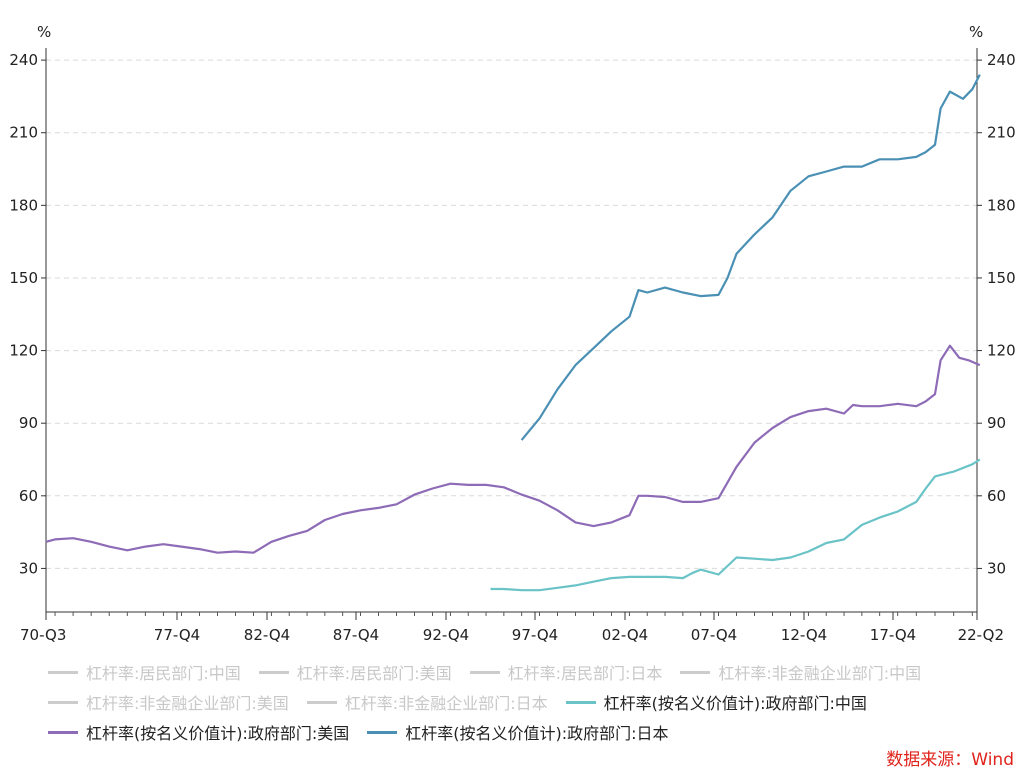 The height and width of the screenshot is (774, 1034). Describe the element at coordinates (735, 525) in the screenshot. I see `series-line` at that location.